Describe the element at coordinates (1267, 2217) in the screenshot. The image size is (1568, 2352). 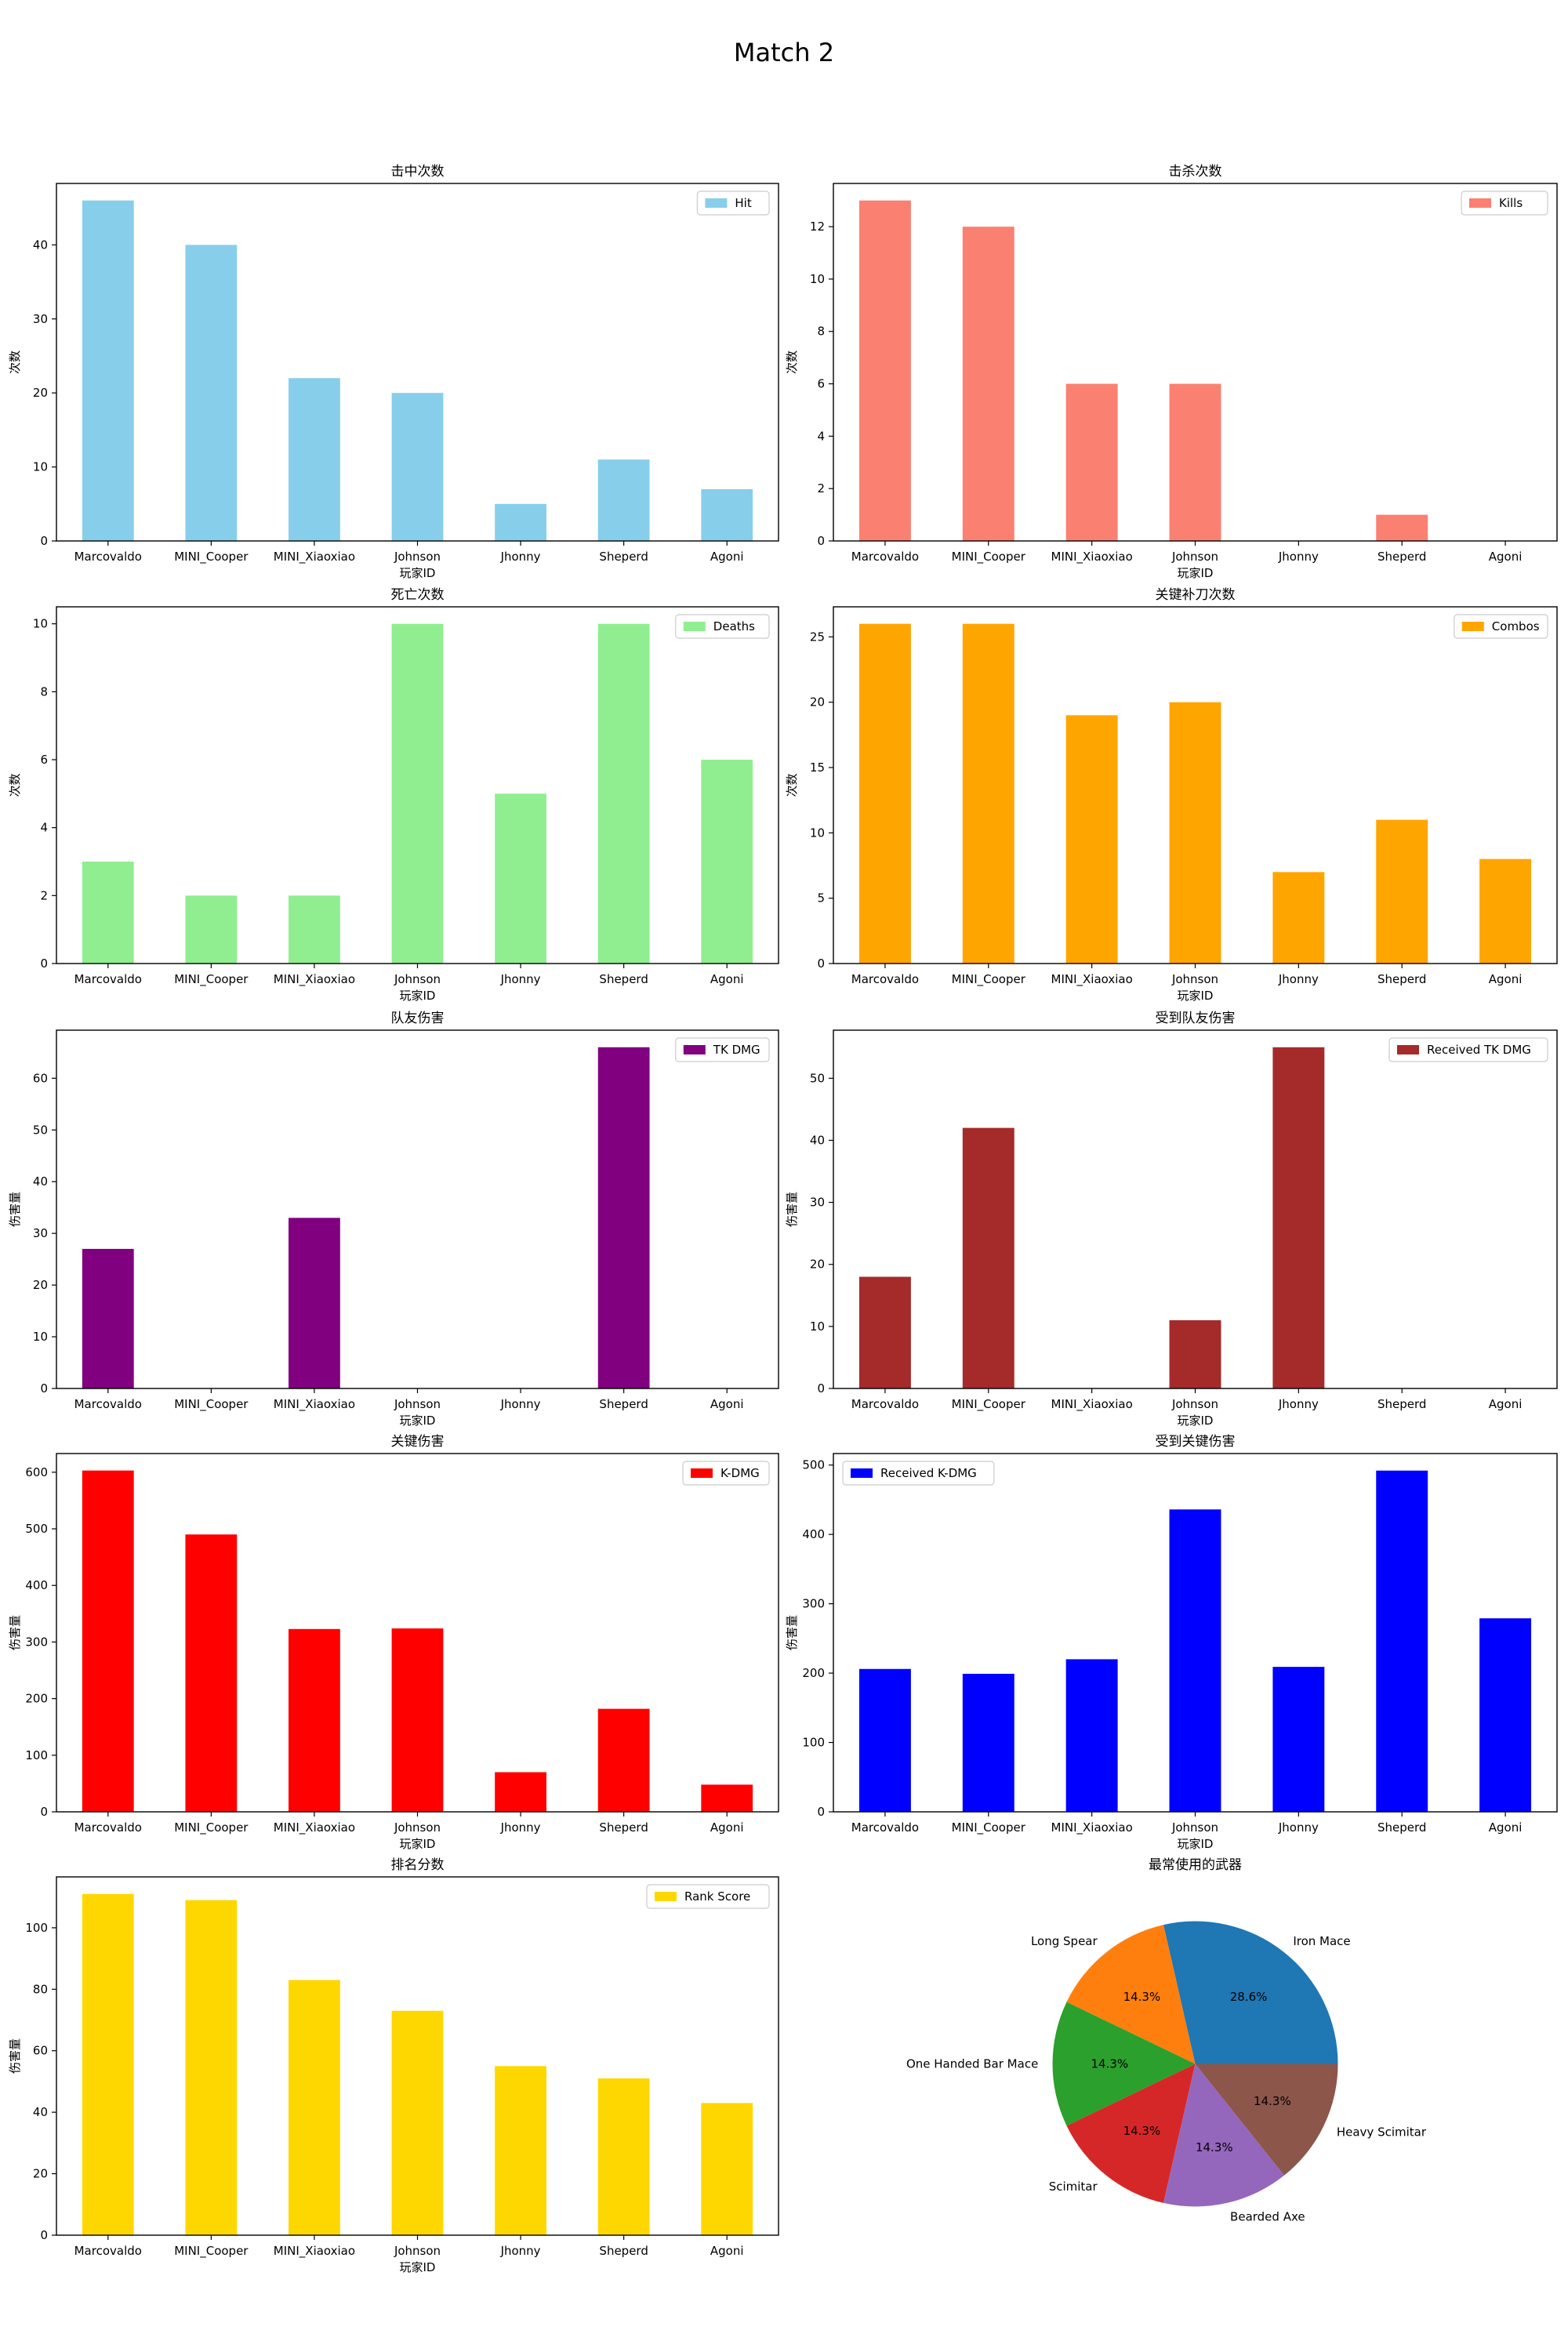
I see `pie-label: Bearded Axe` at that location.